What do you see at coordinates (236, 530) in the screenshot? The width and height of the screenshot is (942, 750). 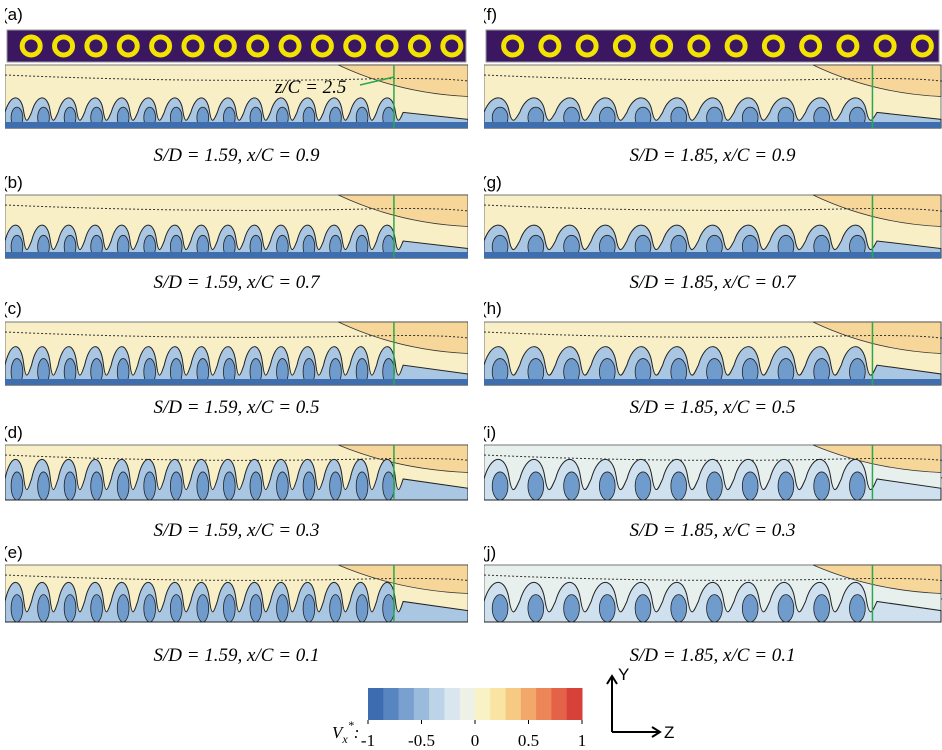 I see `caption: S/D = 1.59, x/C = 0.3` at bounding box center [236, 530].